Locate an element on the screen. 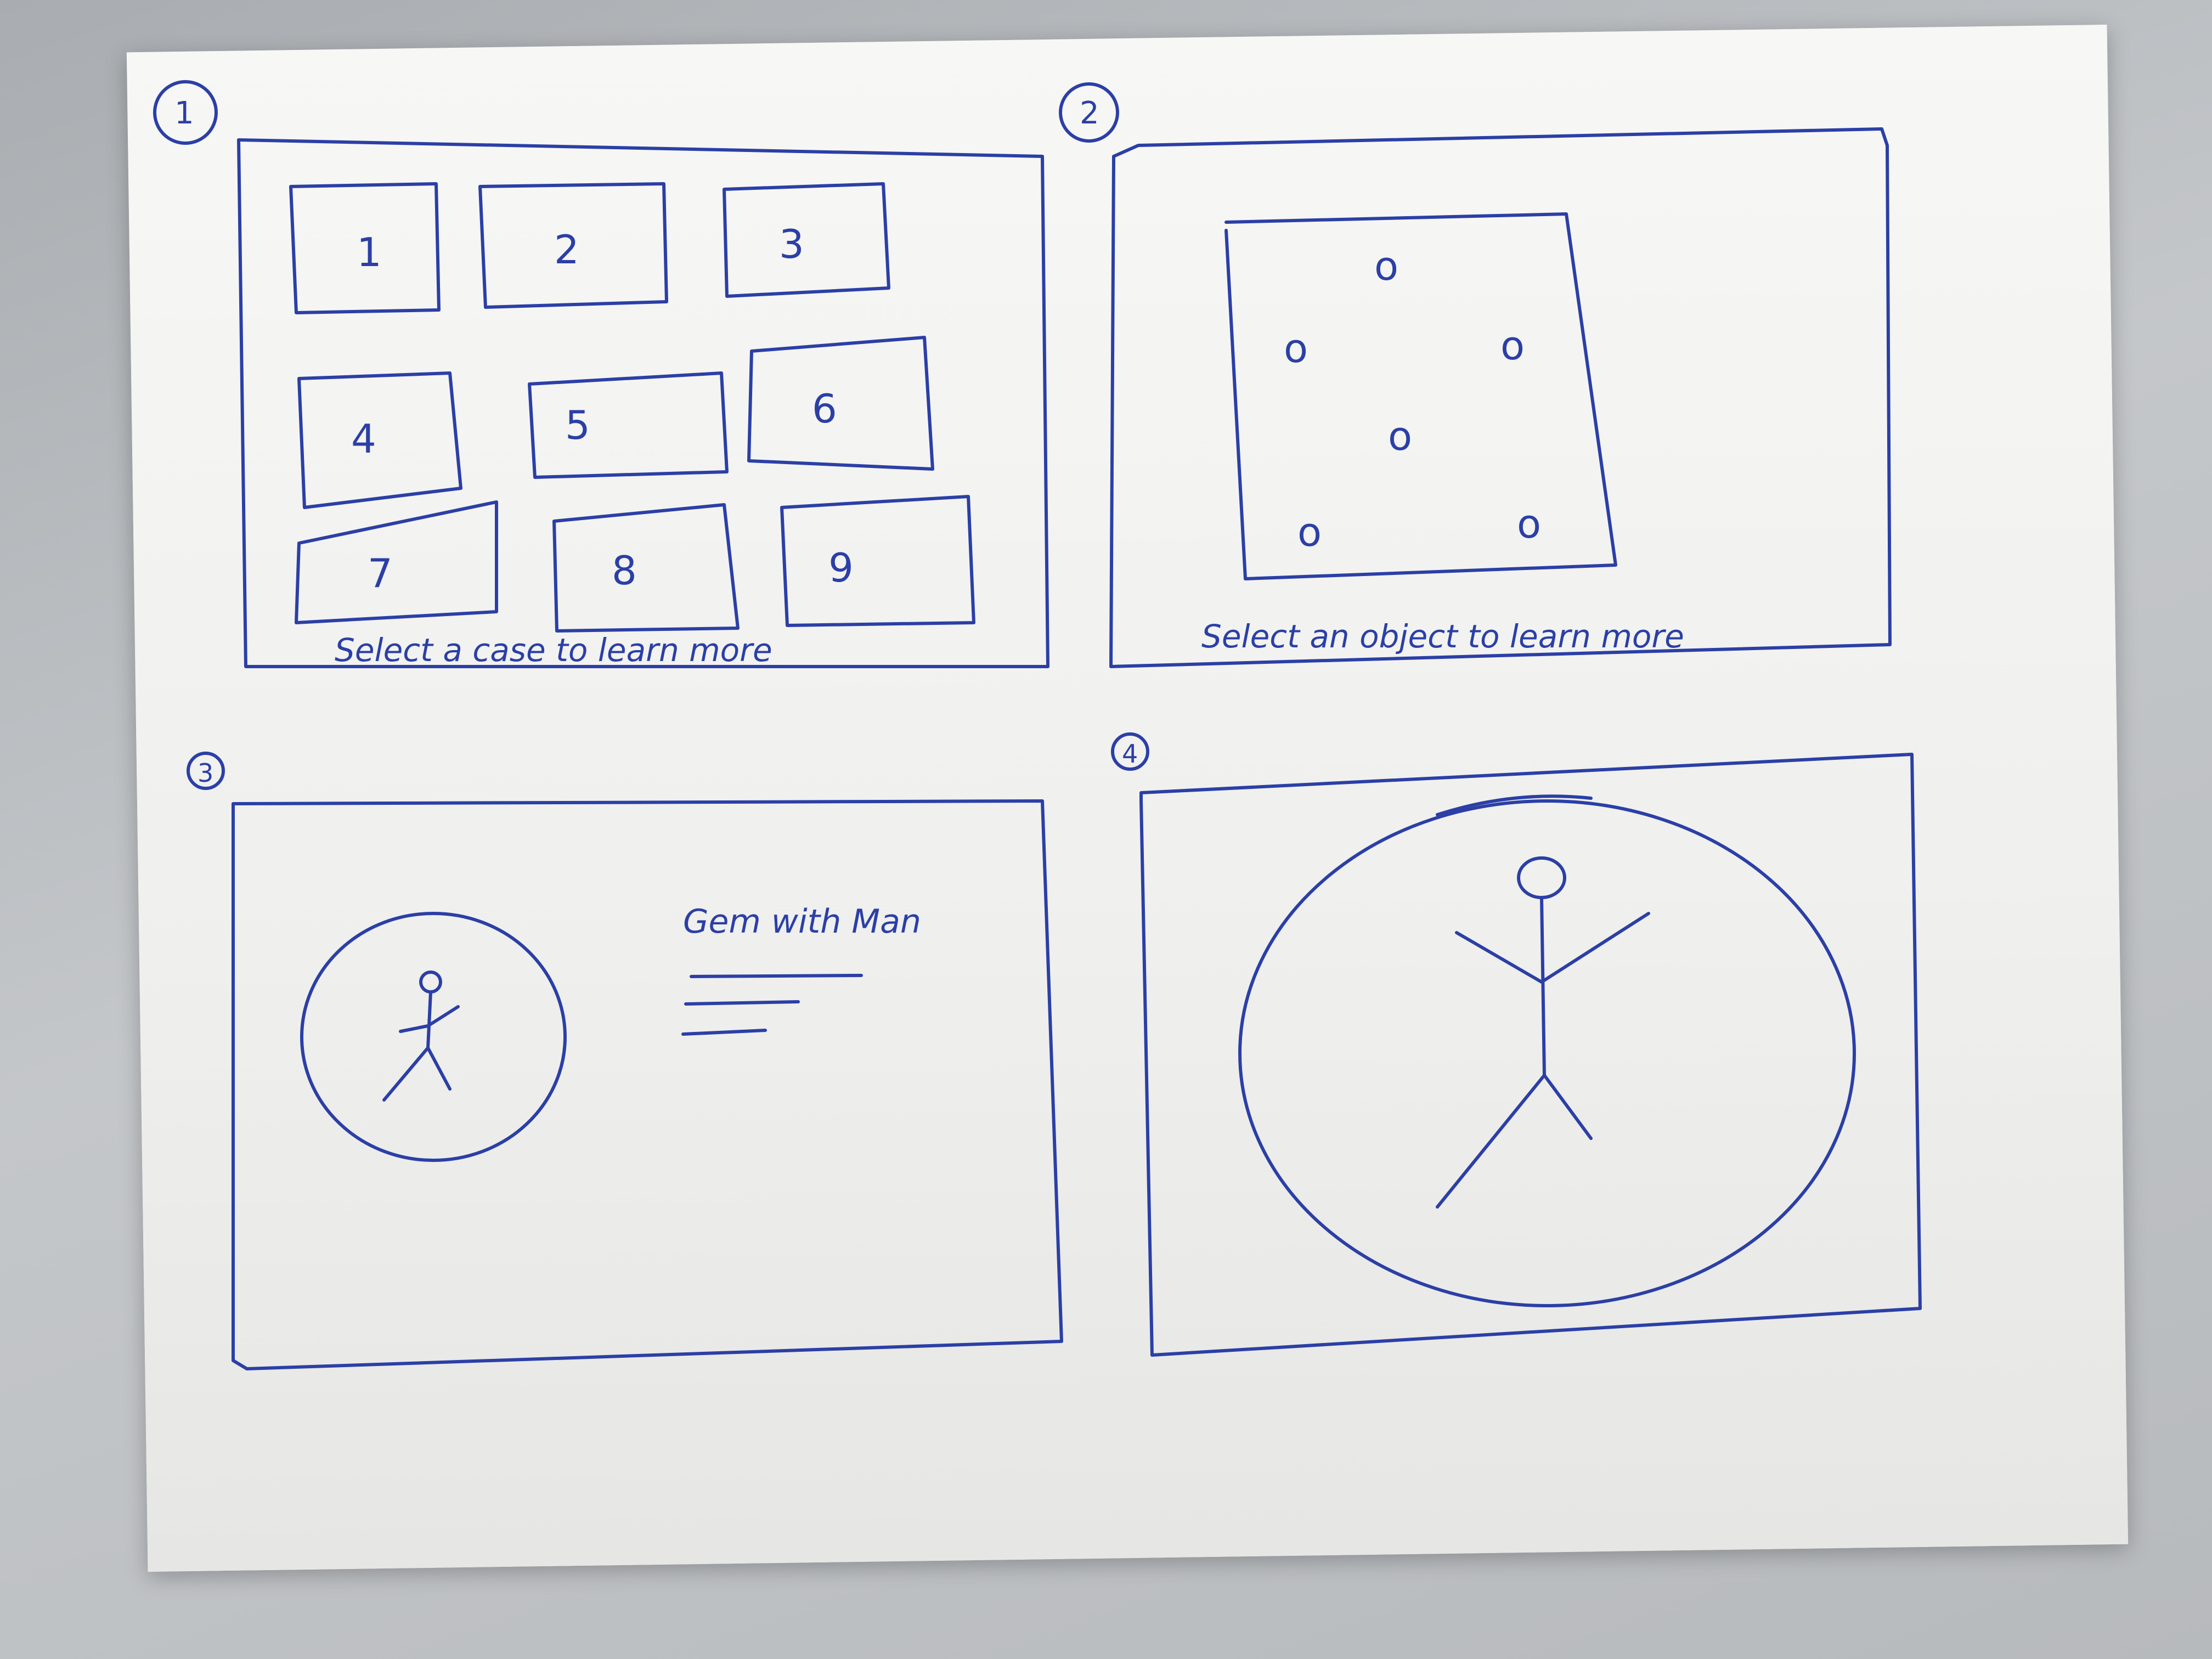 This screenshot has width=2212, height=1659. case-tile: 1 is located at coordinates (365, 248).